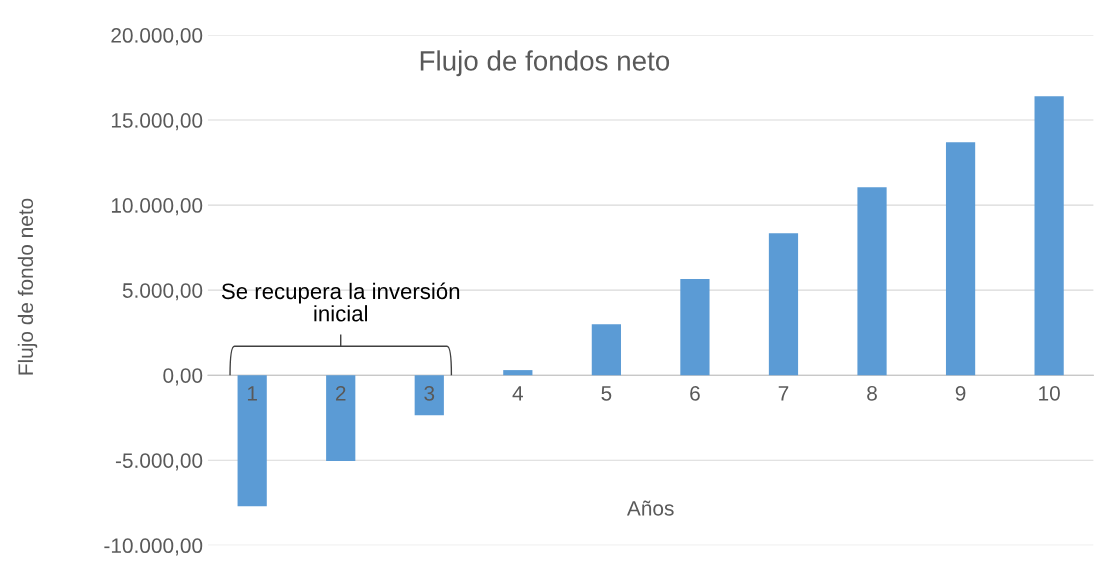  Describe the element at coordinates (157, 122) in the screenshot. I see `y-tick-label: 15.000,00` at that location.